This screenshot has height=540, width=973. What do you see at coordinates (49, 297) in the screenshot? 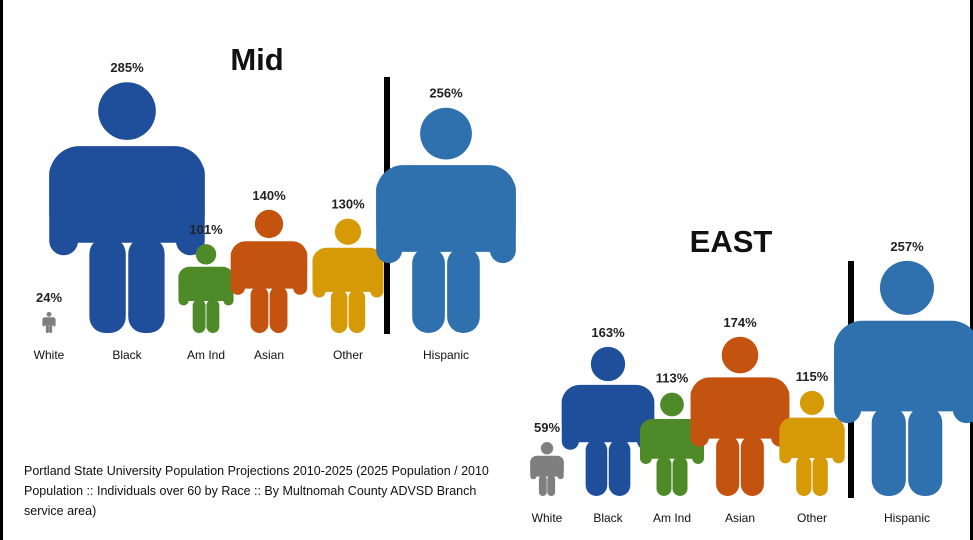
I see `mid-white-value-label: 24%` at bounding box center [49, 297].